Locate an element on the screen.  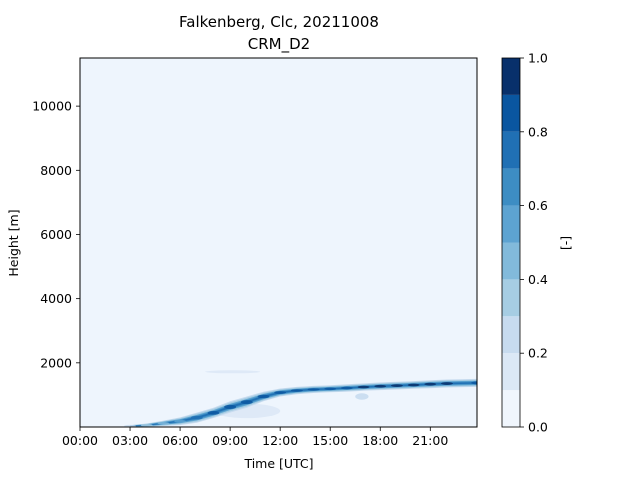
colorbar-tick-label: 0.8 is located at coordinates (538, 131).